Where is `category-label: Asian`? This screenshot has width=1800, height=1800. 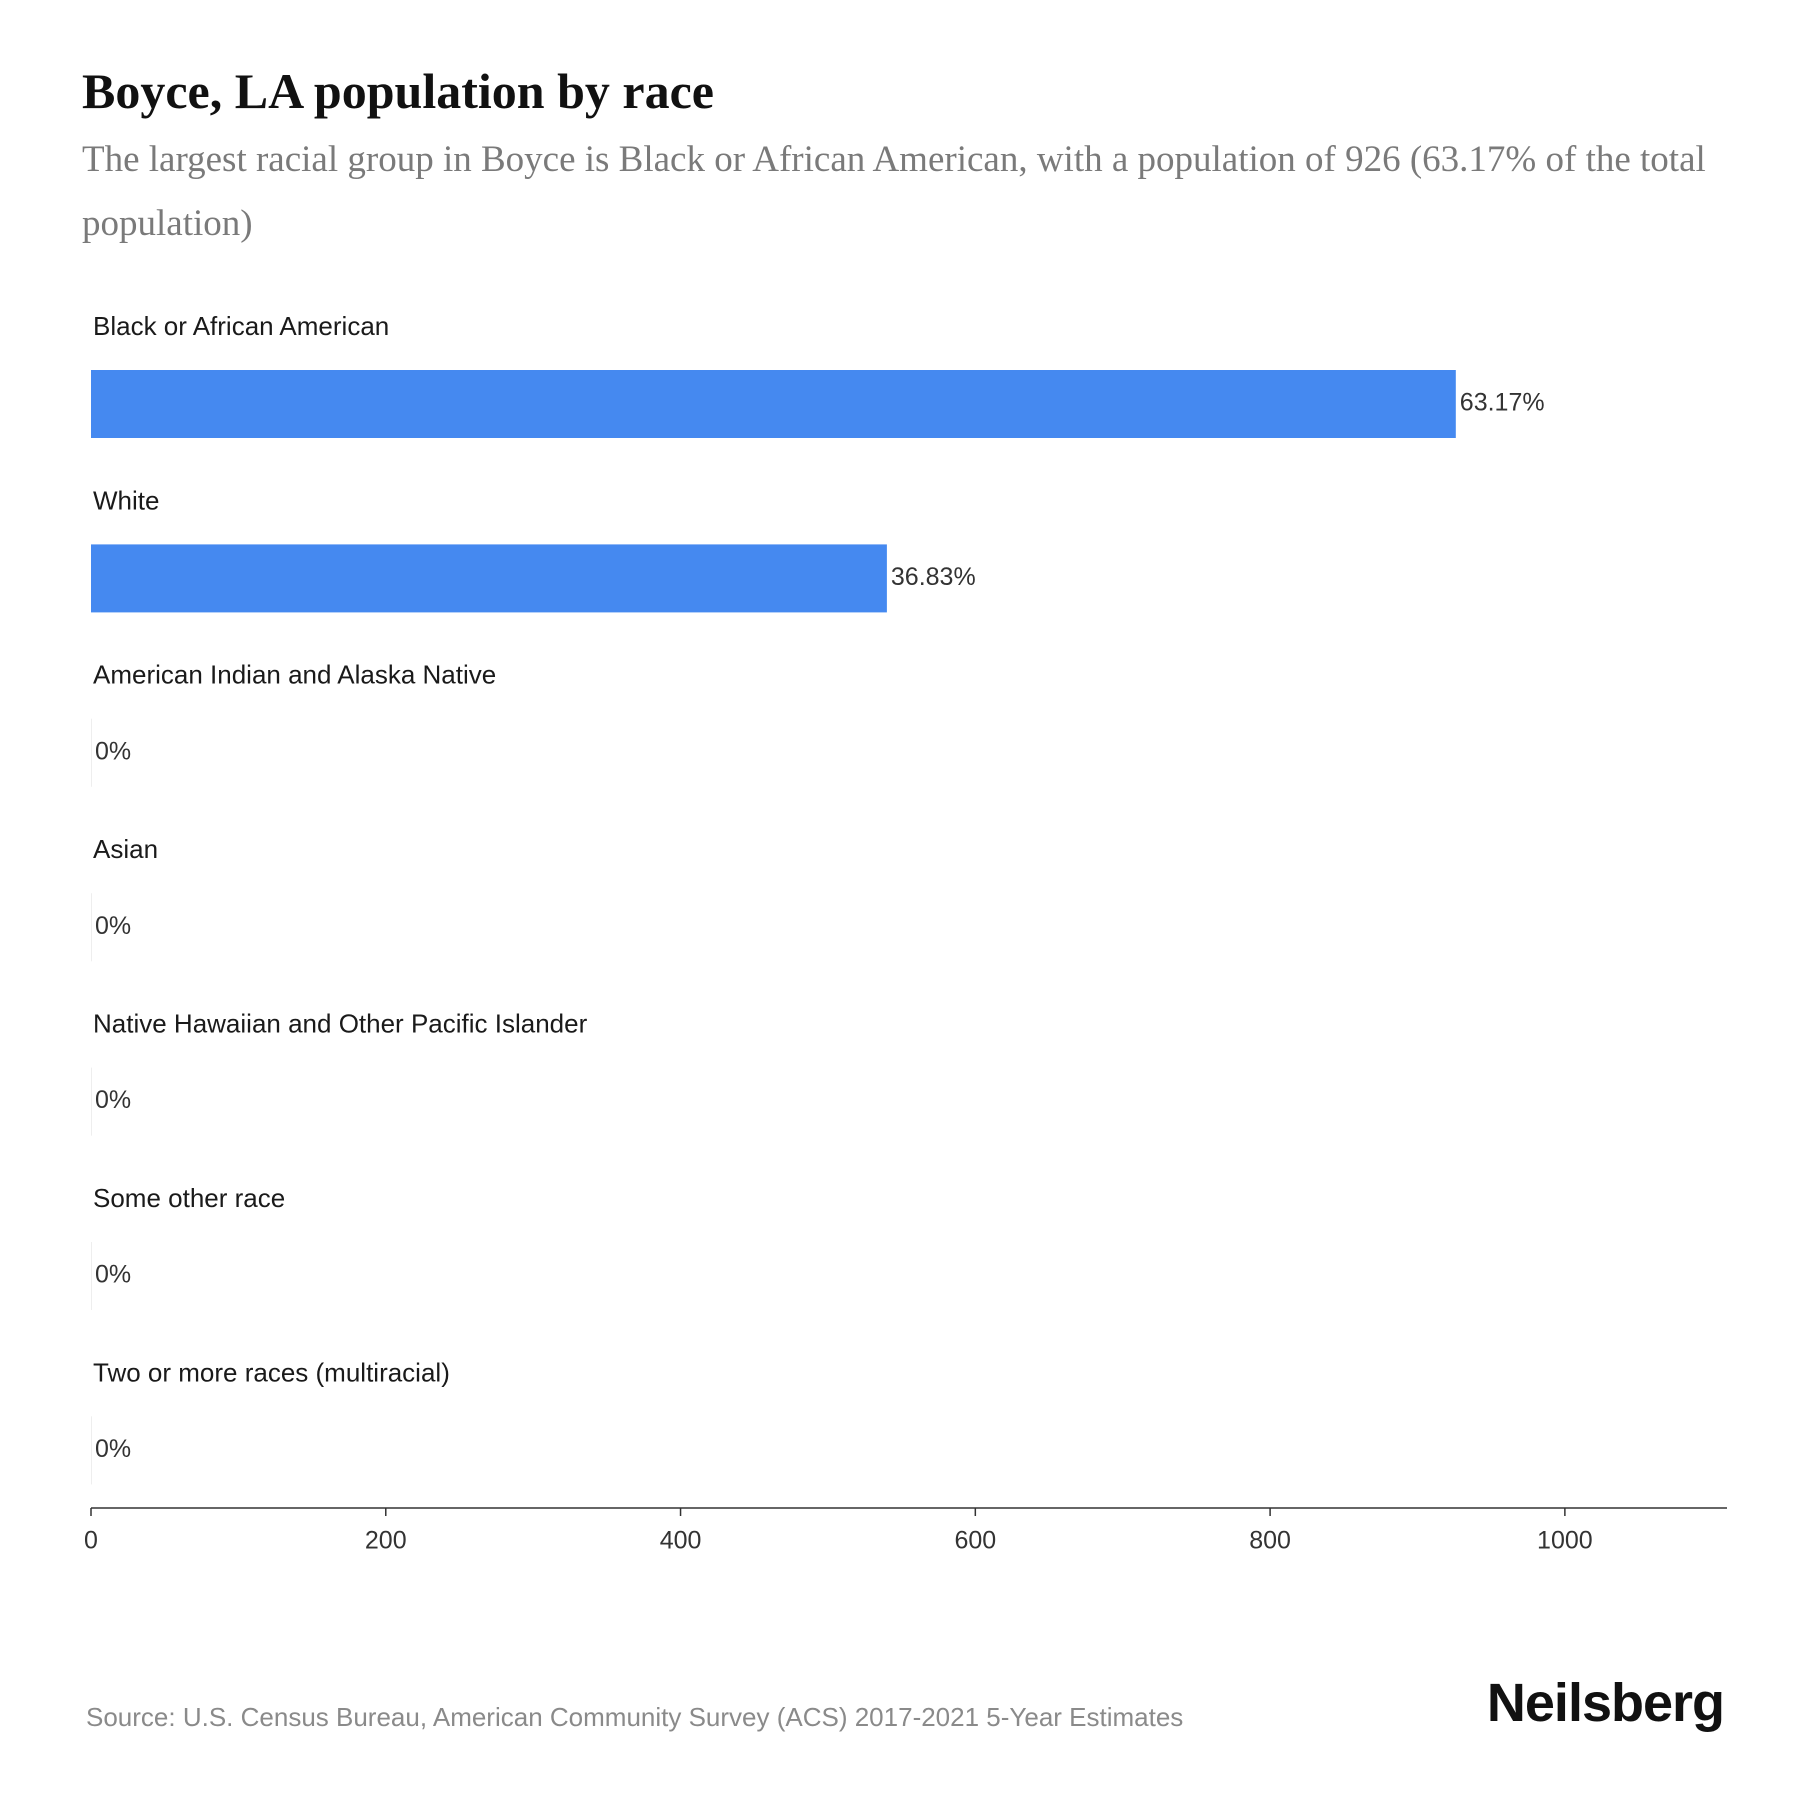
category-label: Asian is located at coordinates (125, 849).